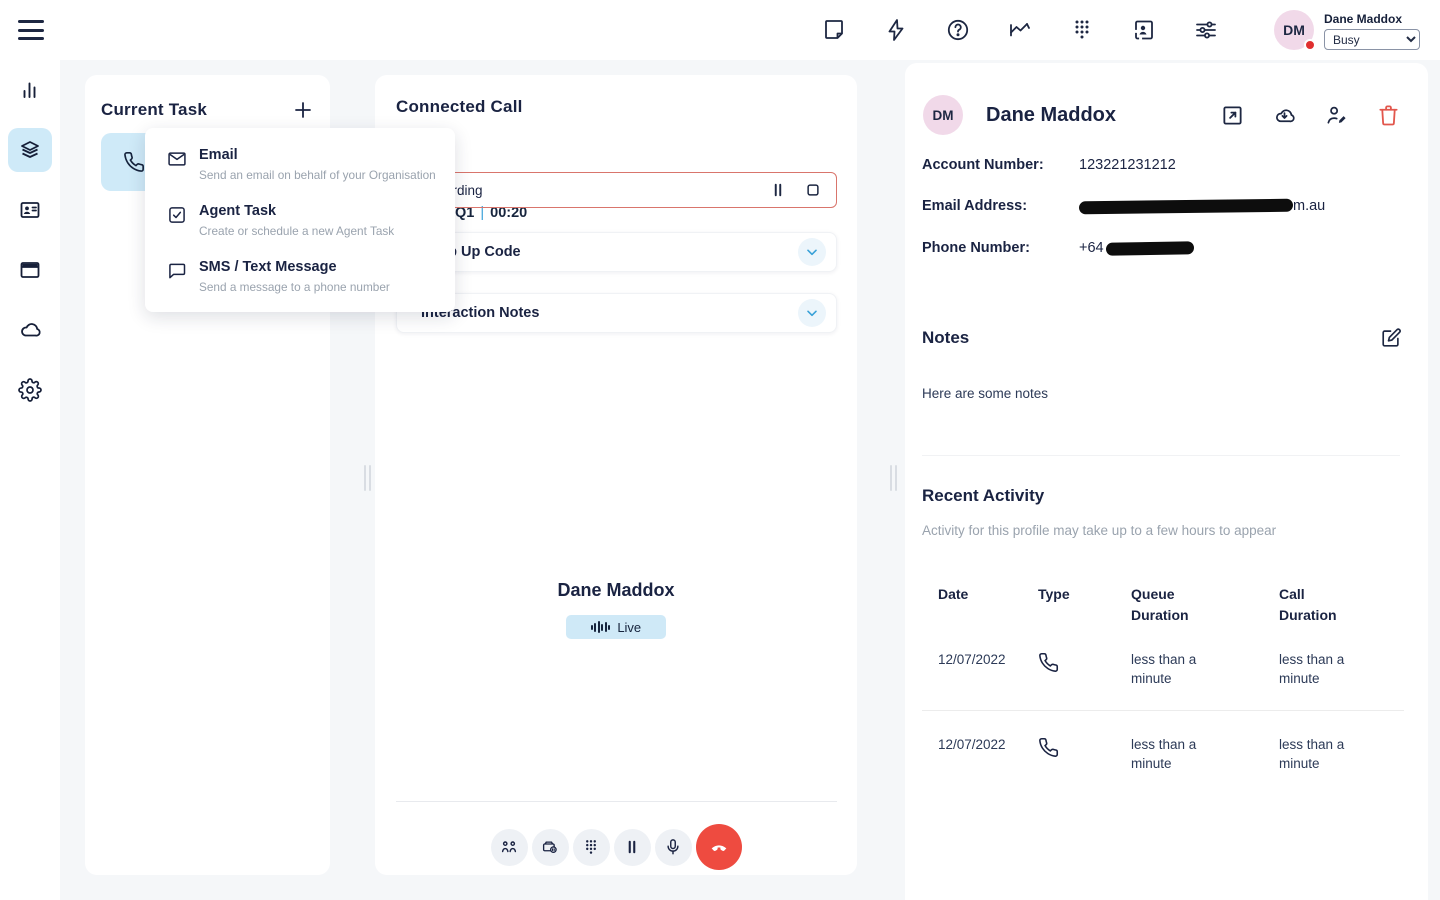 This screenshot has width=1440, height=900. I want to click on nav-cloud, so click(30, 330).